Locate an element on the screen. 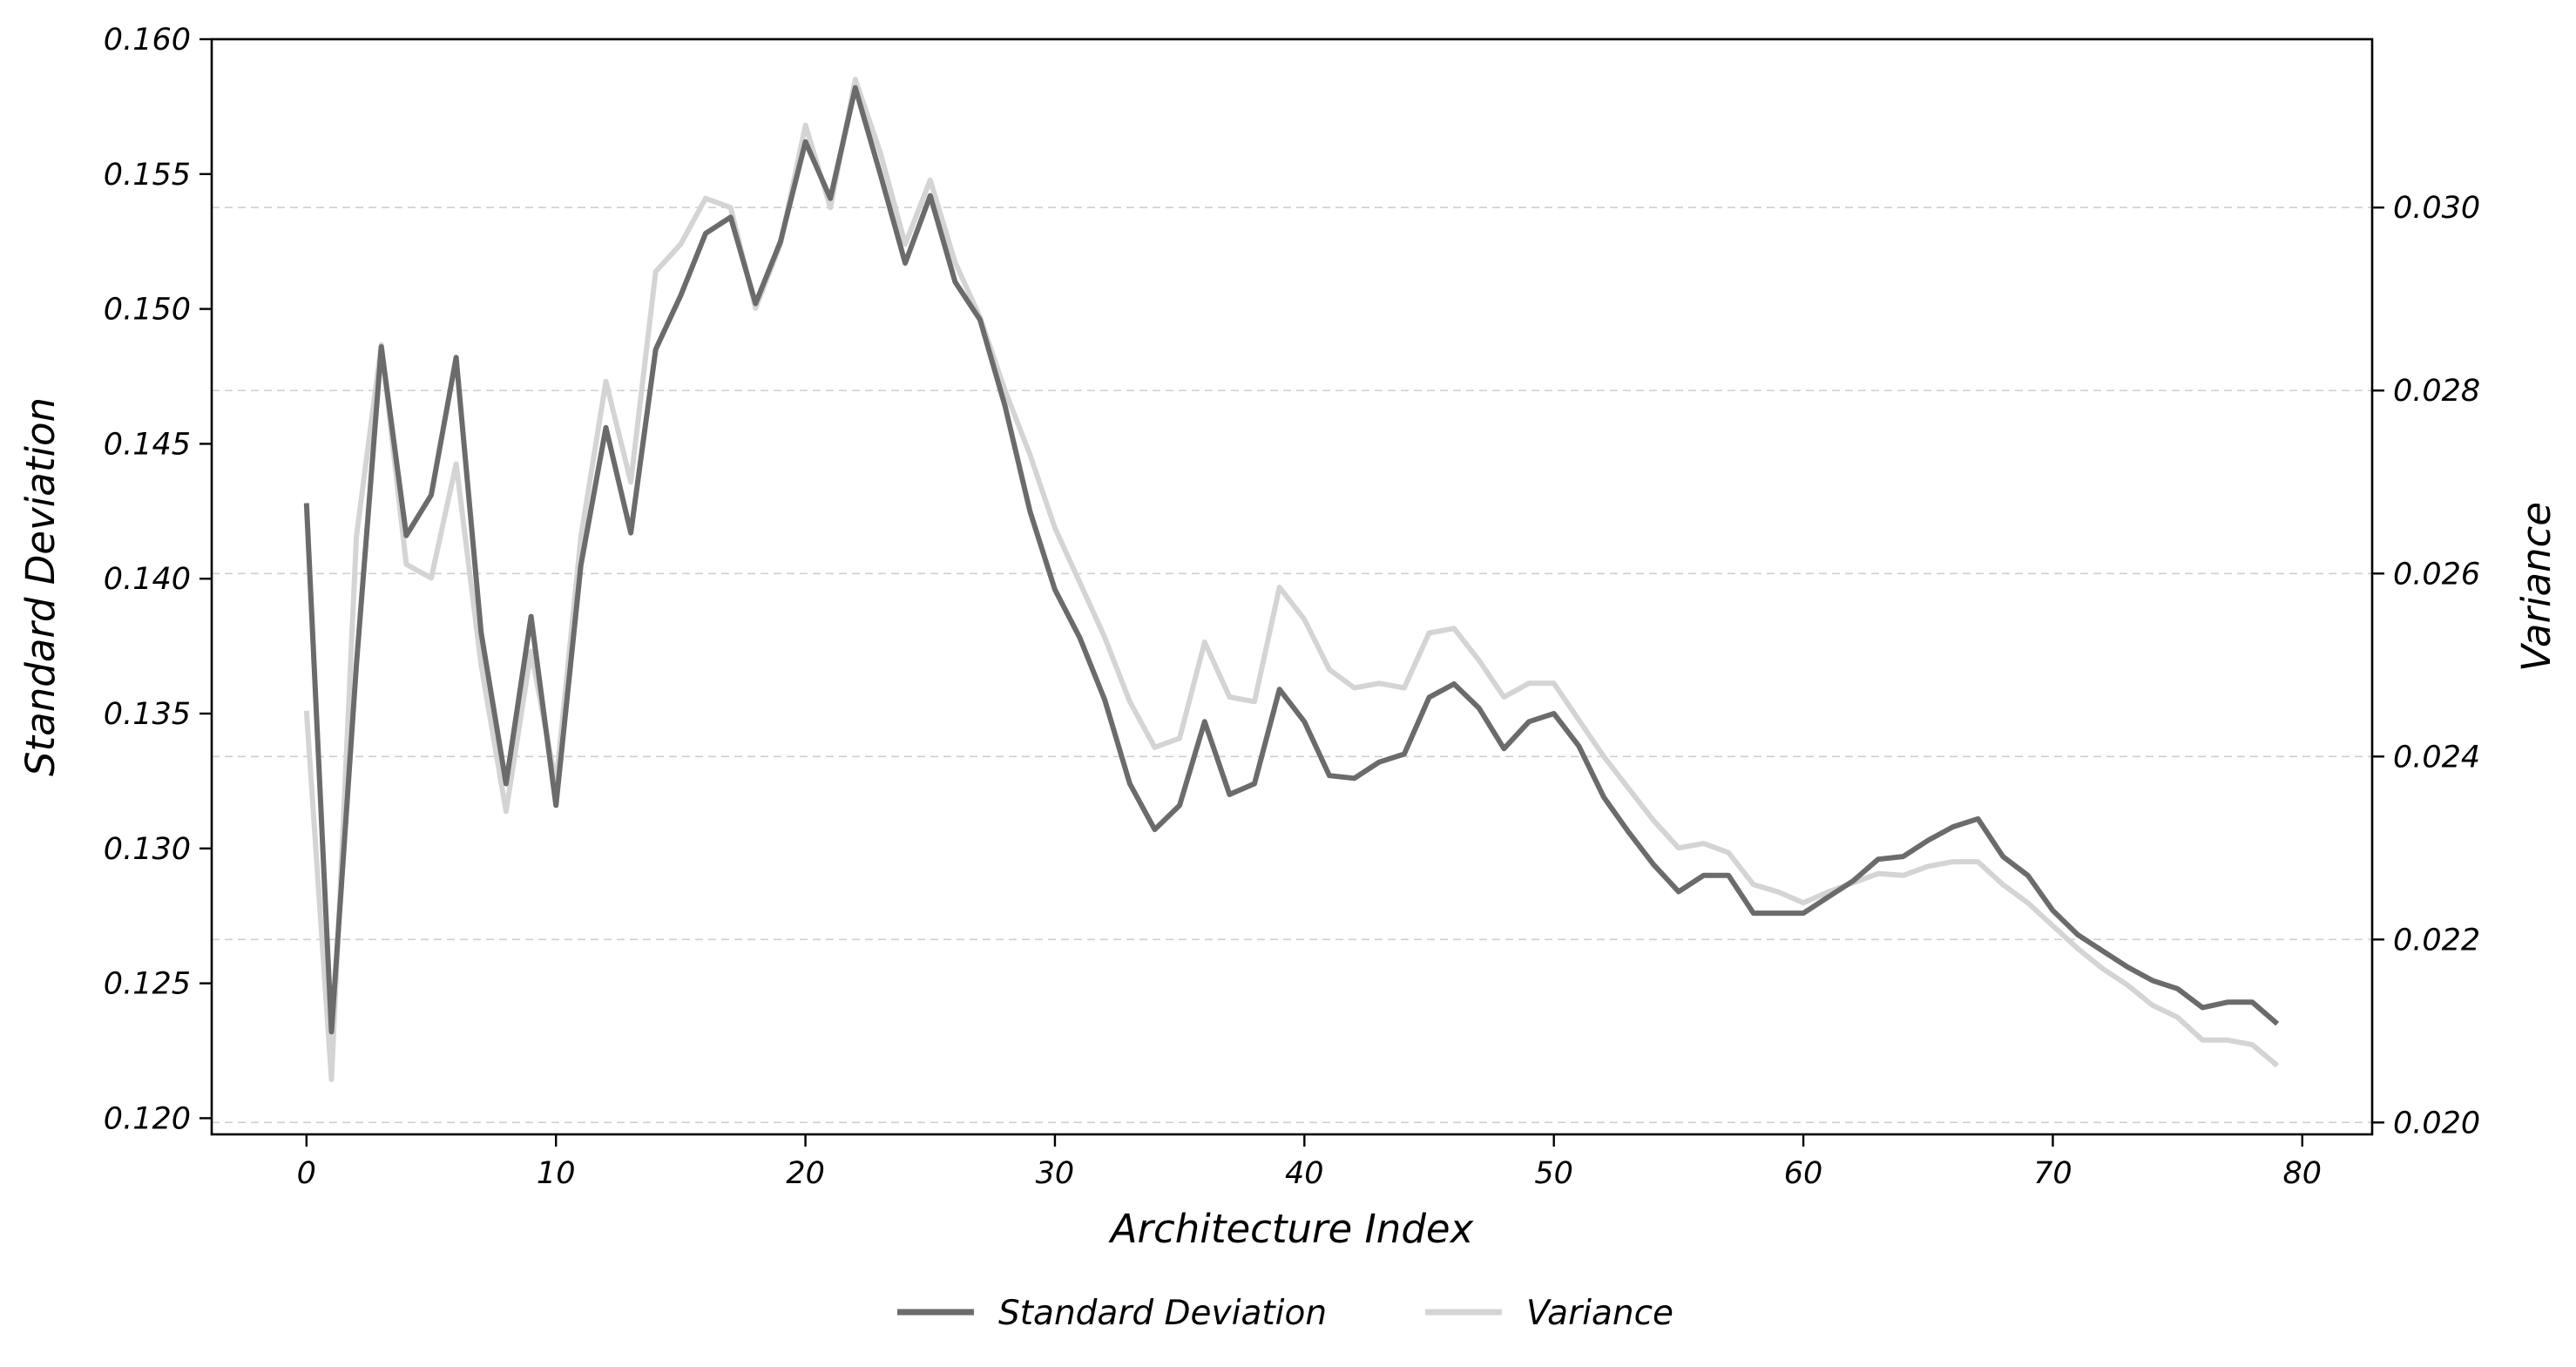 Image resolution: width=2576 pixels, height=1367 pixels. y2-tick-label-5: 0.030 is located at coordinates (2436, 209).